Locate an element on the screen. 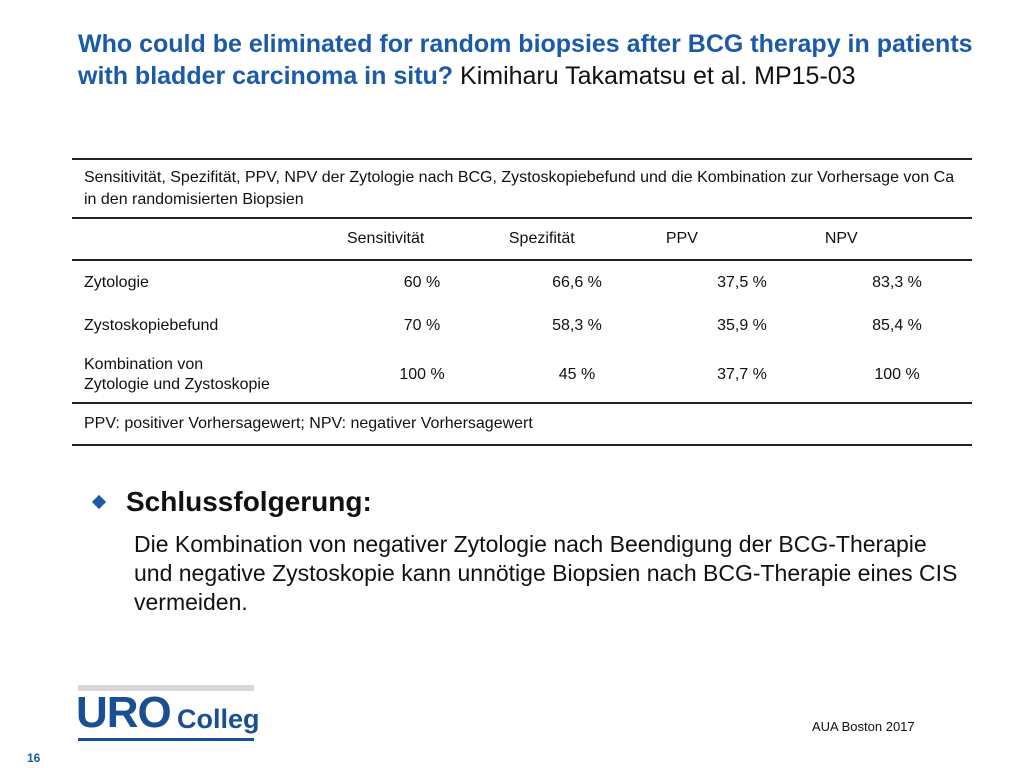 Image resolution: width=1024 pixels, height=768 pixels. table-cell: 66,6 % is located at coordinates (577, 282).